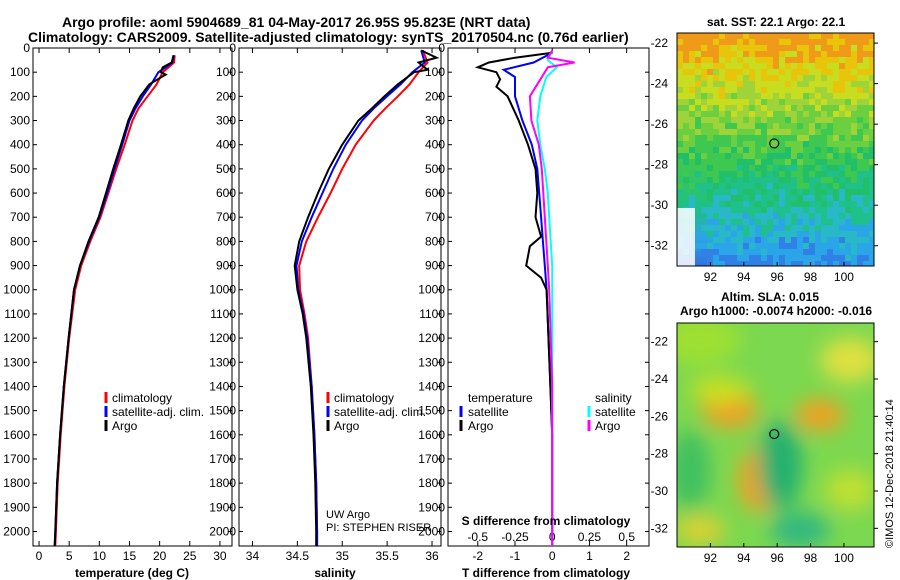  I want to click on map-y-tick-label: -26, so click(660, 124).